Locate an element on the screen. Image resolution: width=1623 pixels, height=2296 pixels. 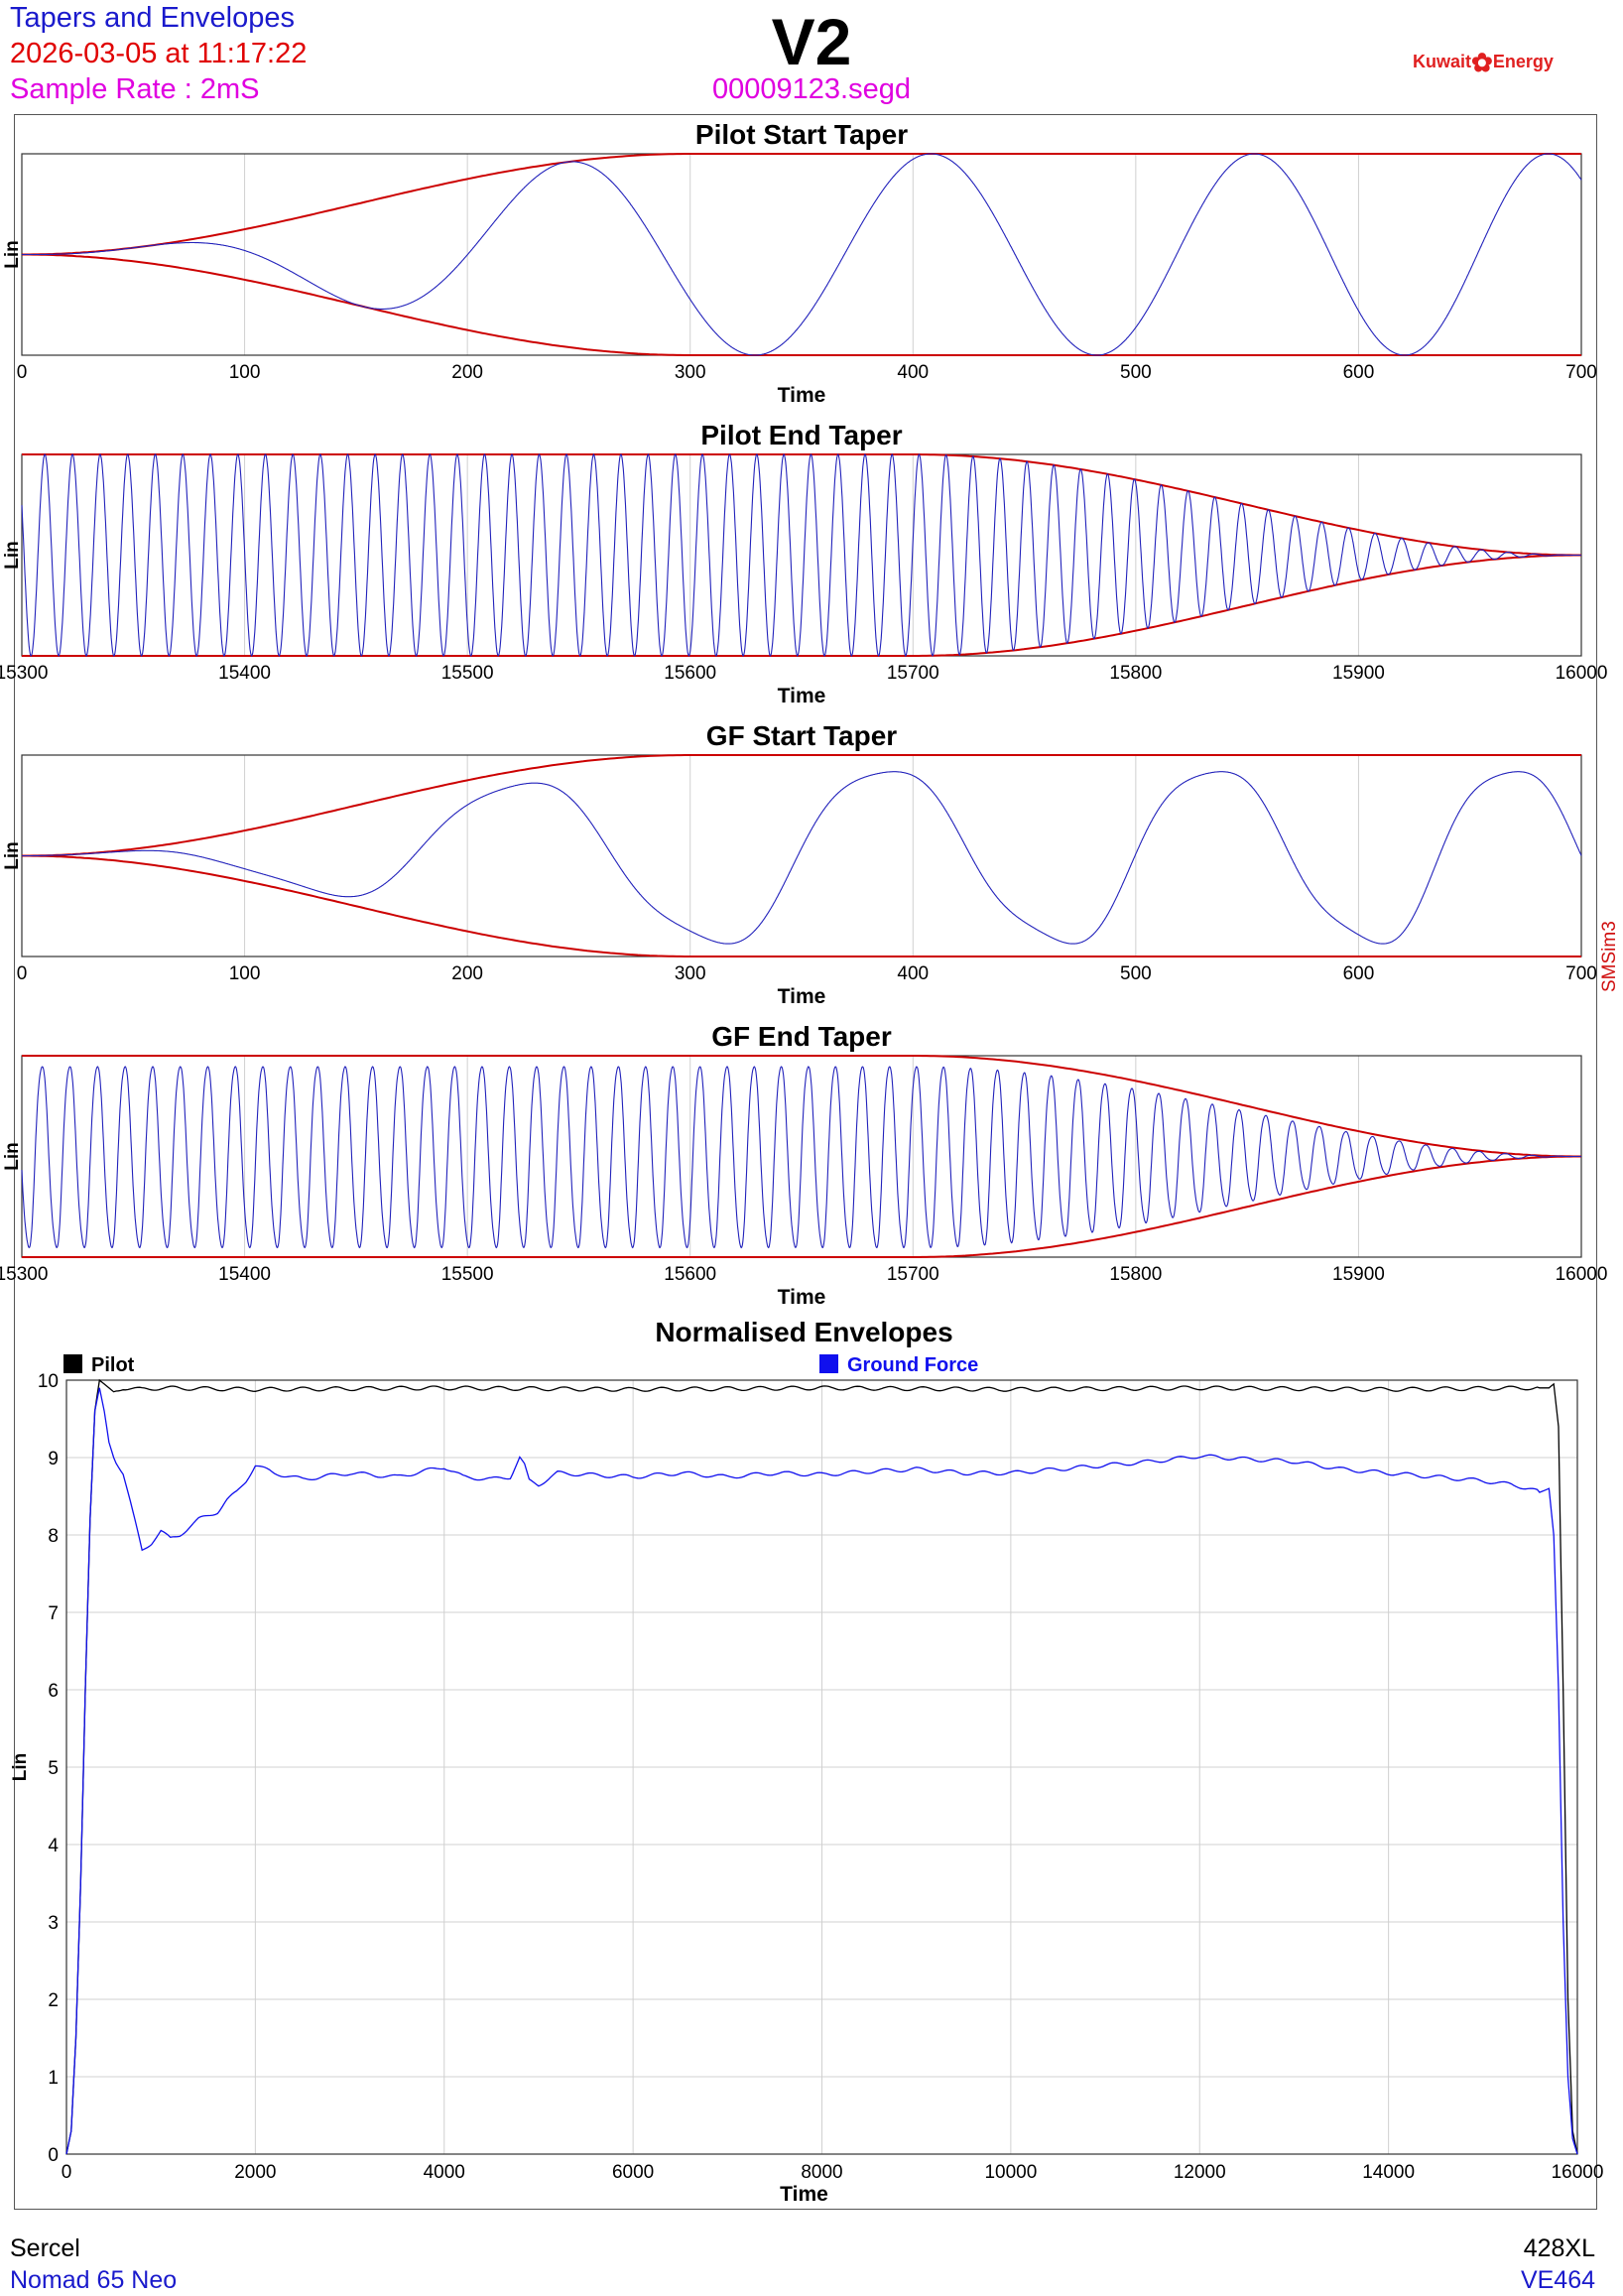
x-tick-label: 12000 is located at coordinates (1200, 2173).